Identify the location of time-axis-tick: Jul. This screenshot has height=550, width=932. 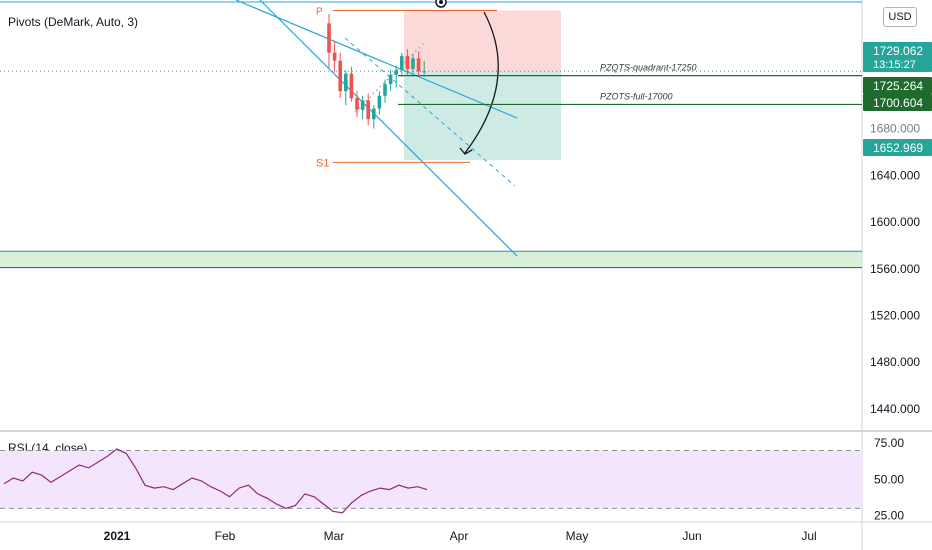
(808, 536).